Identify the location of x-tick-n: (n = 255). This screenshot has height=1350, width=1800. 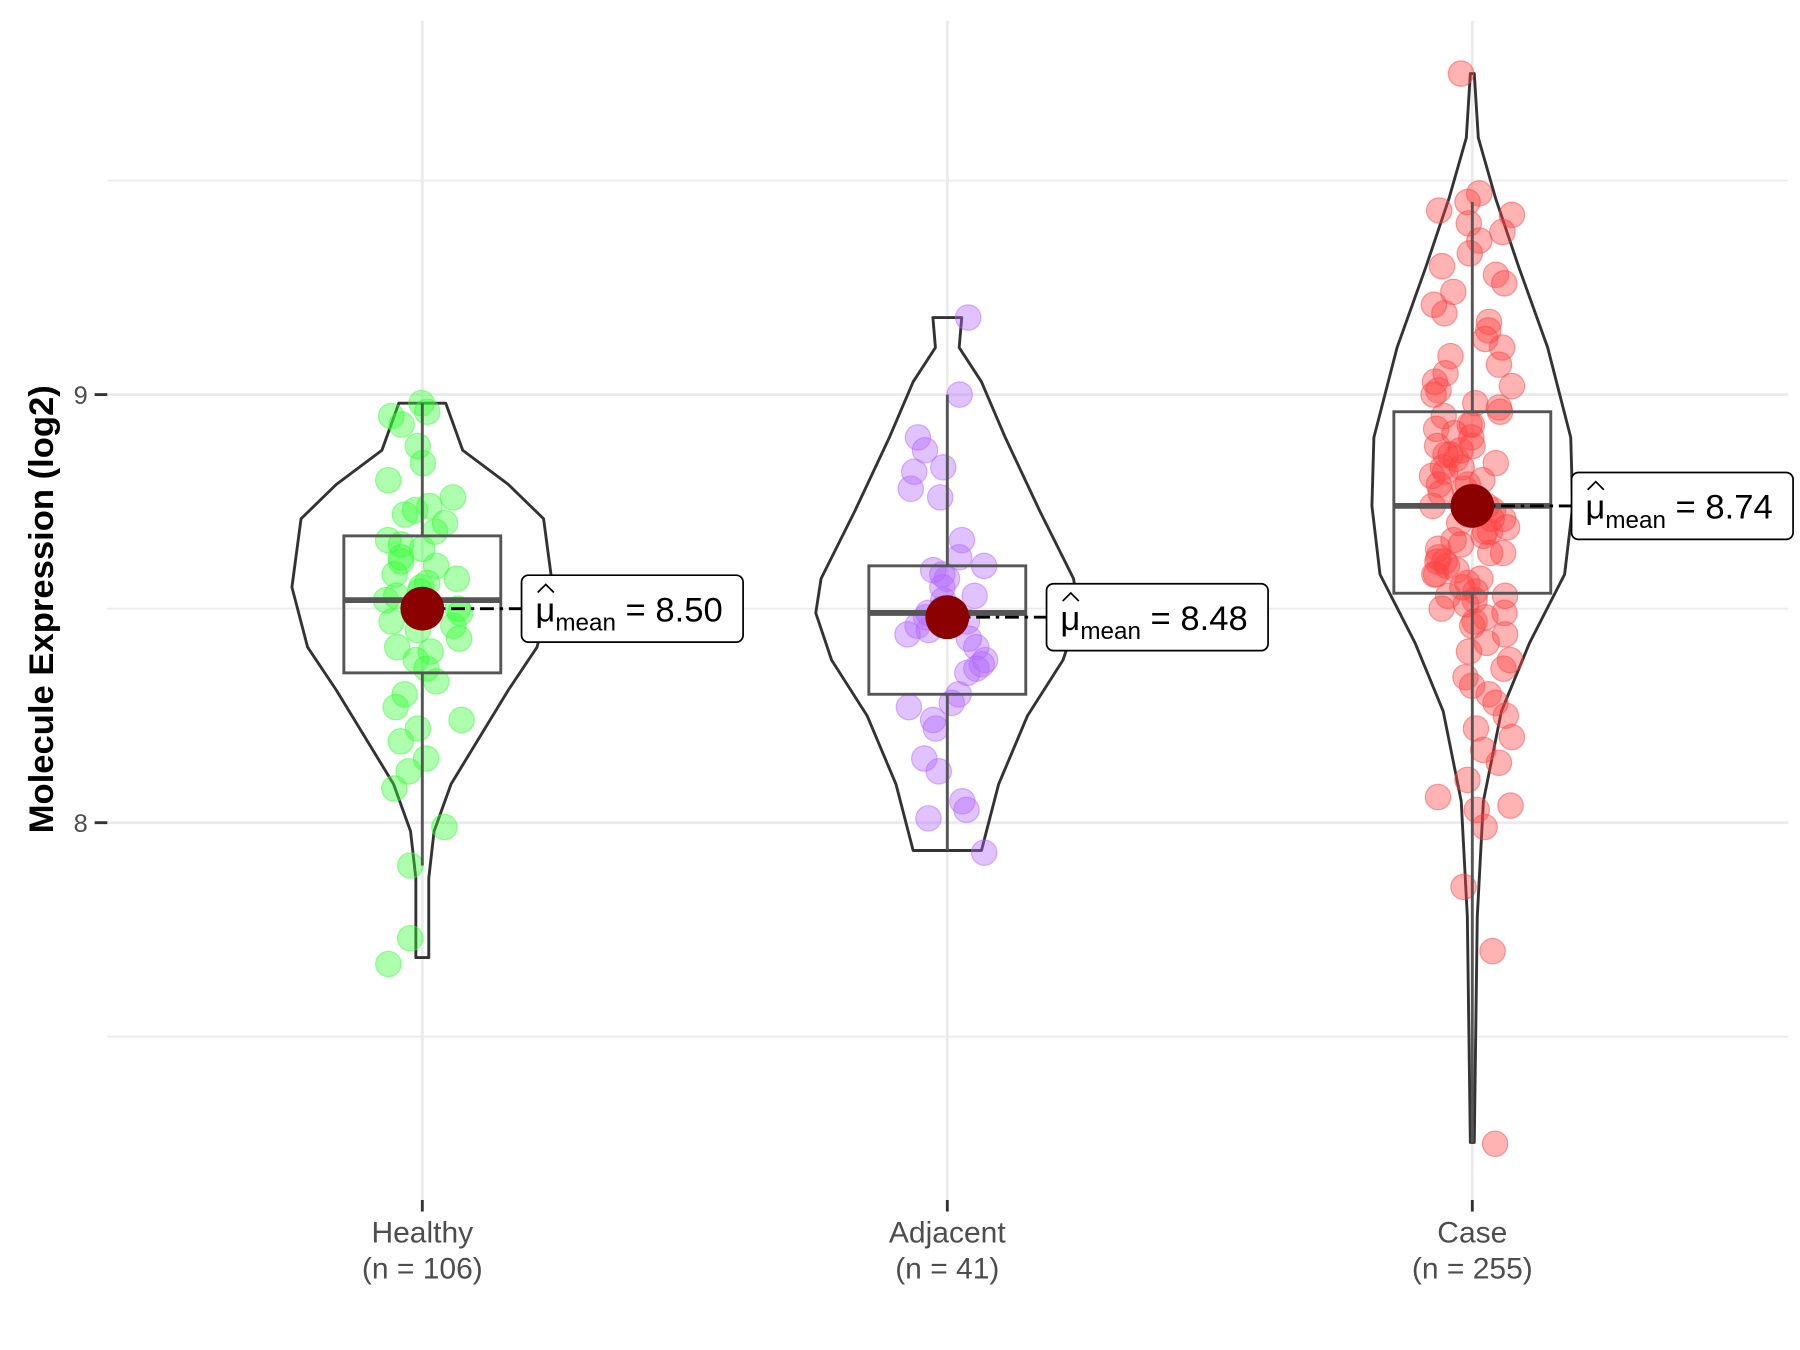
(1472, 1268).